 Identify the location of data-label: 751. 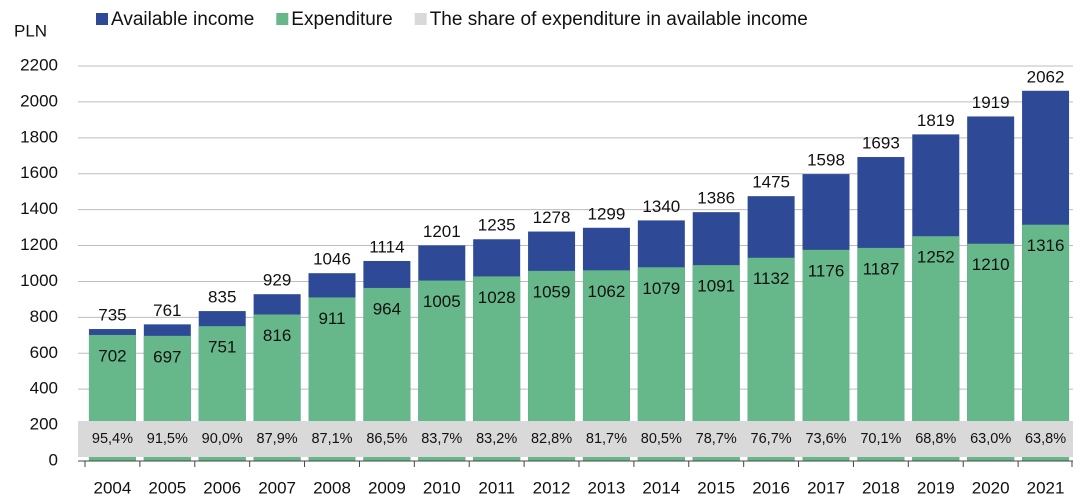
(222, 347).